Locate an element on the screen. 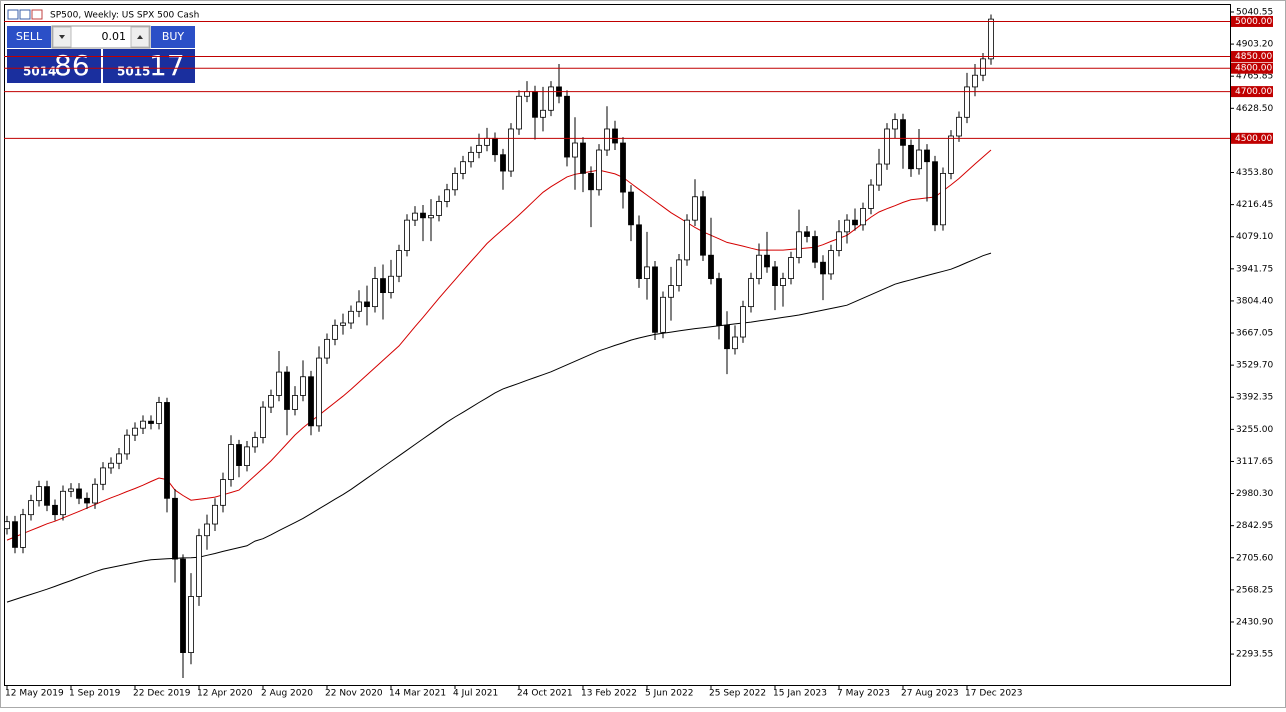 The width and height of the screenshot is (1286, 712). trade-panel: SELL 0.01 BUY 5014 86 5015 17 is located at coordinates (101, 54).